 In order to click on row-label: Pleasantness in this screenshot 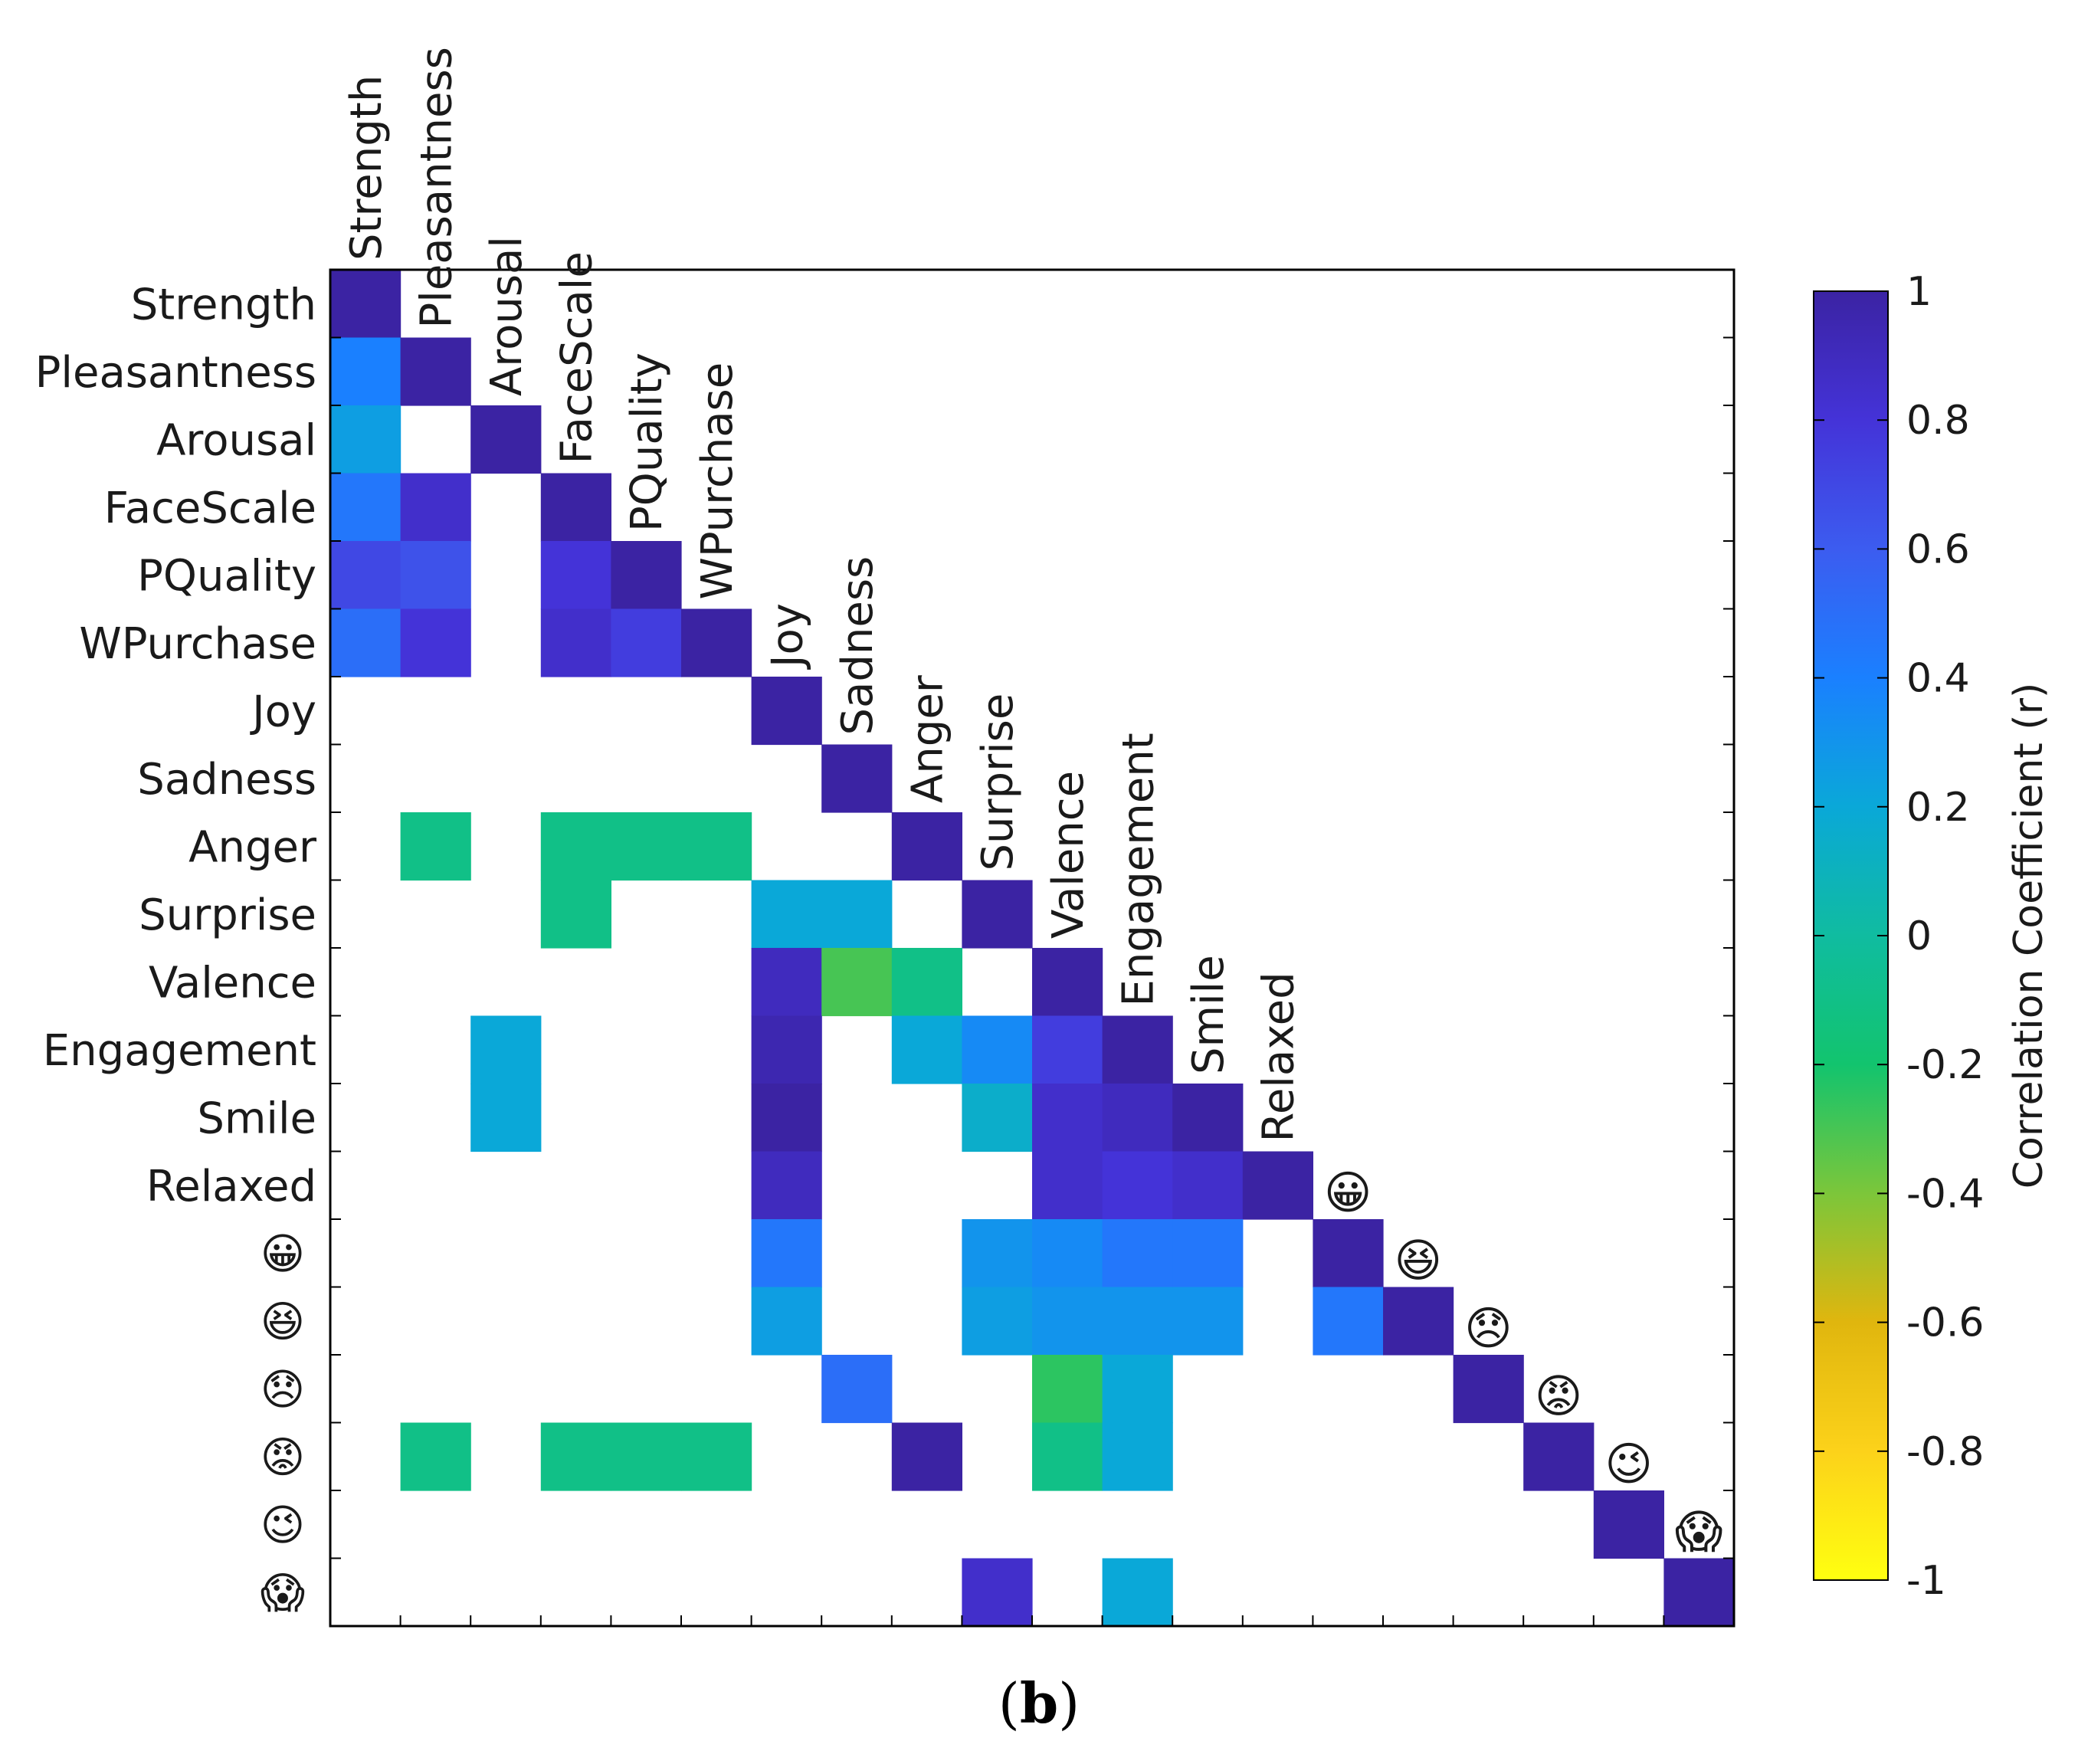, I will do `click(175, 373)`.